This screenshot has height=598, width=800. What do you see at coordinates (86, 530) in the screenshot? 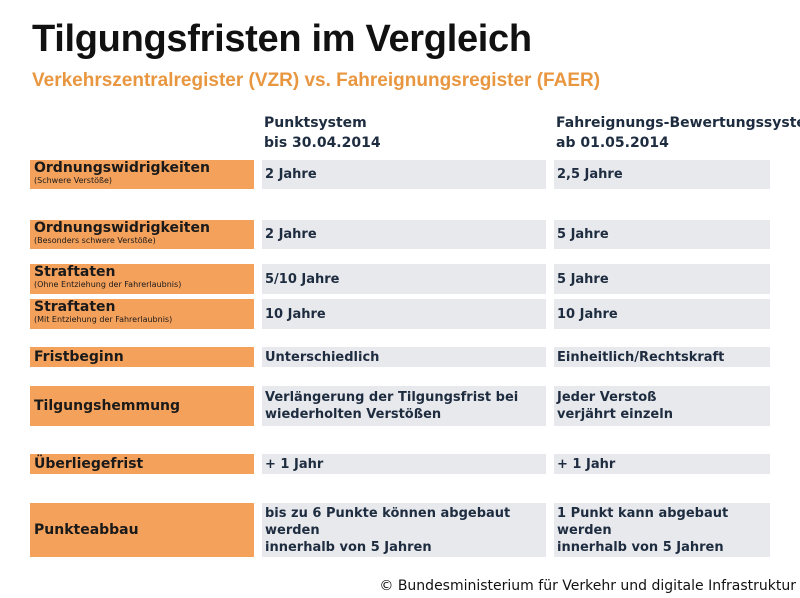
I see `row-label-text: Punkteabbau` at bounding box center [86, 530].